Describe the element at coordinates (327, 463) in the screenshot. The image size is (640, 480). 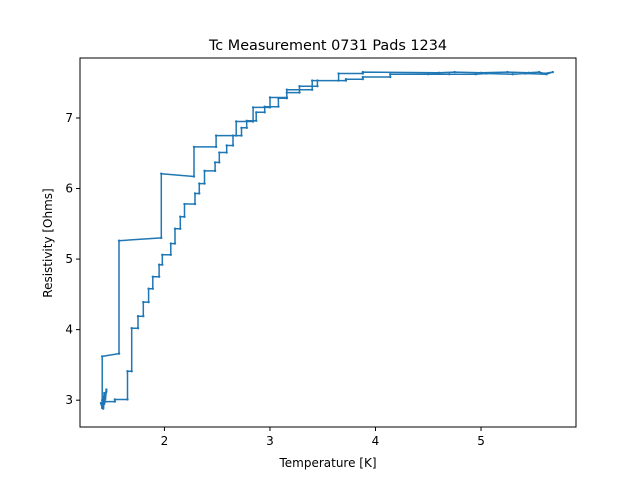
I see `x-axis-label: Temperature [K]` at that location.